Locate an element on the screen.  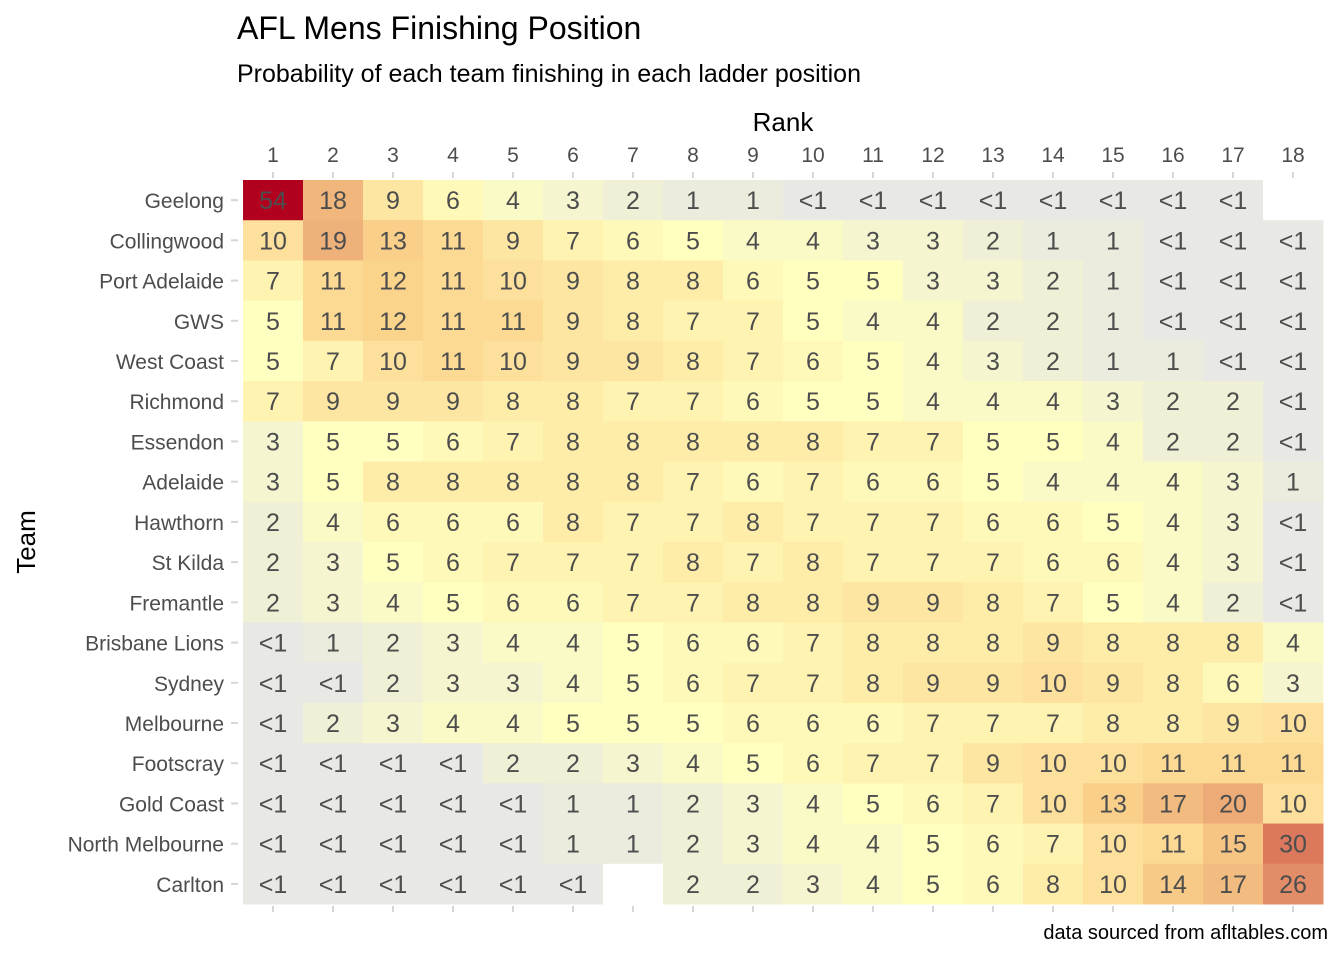
cell-value-label: 15 is located at coordinates (1233, 845).